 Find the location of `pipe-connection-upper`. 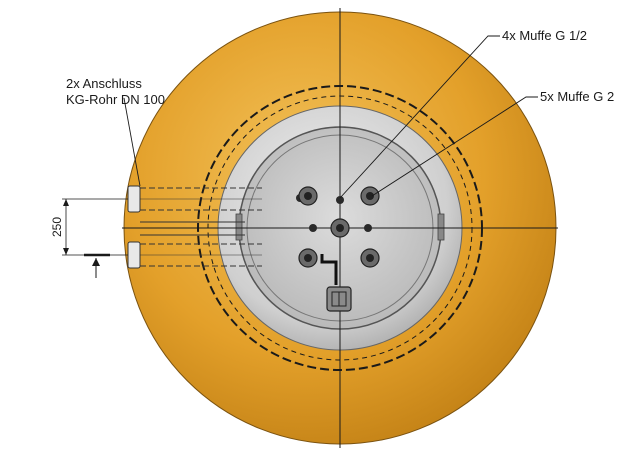

pipe-connection-upper is located at coordinates (194, 199).